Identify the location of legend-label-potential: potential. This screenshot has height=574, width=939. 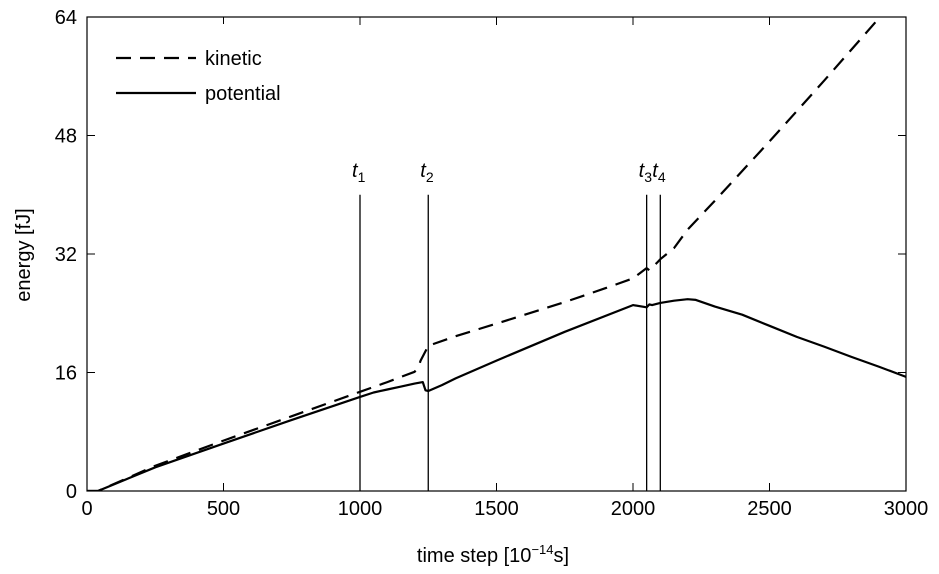
(243, 94).